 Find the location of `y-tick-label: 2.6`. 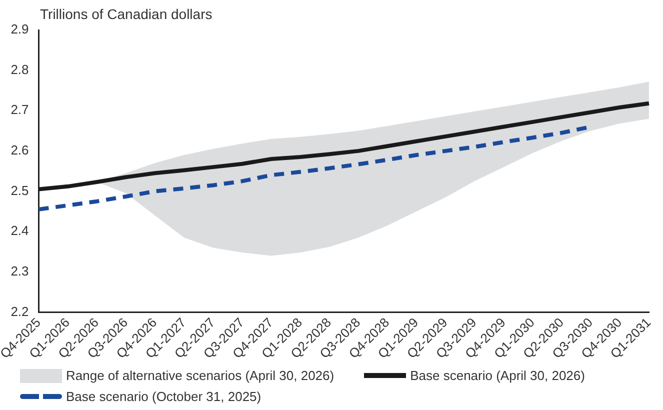

y-tick-label: 2.6 is located at coordinates (19, 150).